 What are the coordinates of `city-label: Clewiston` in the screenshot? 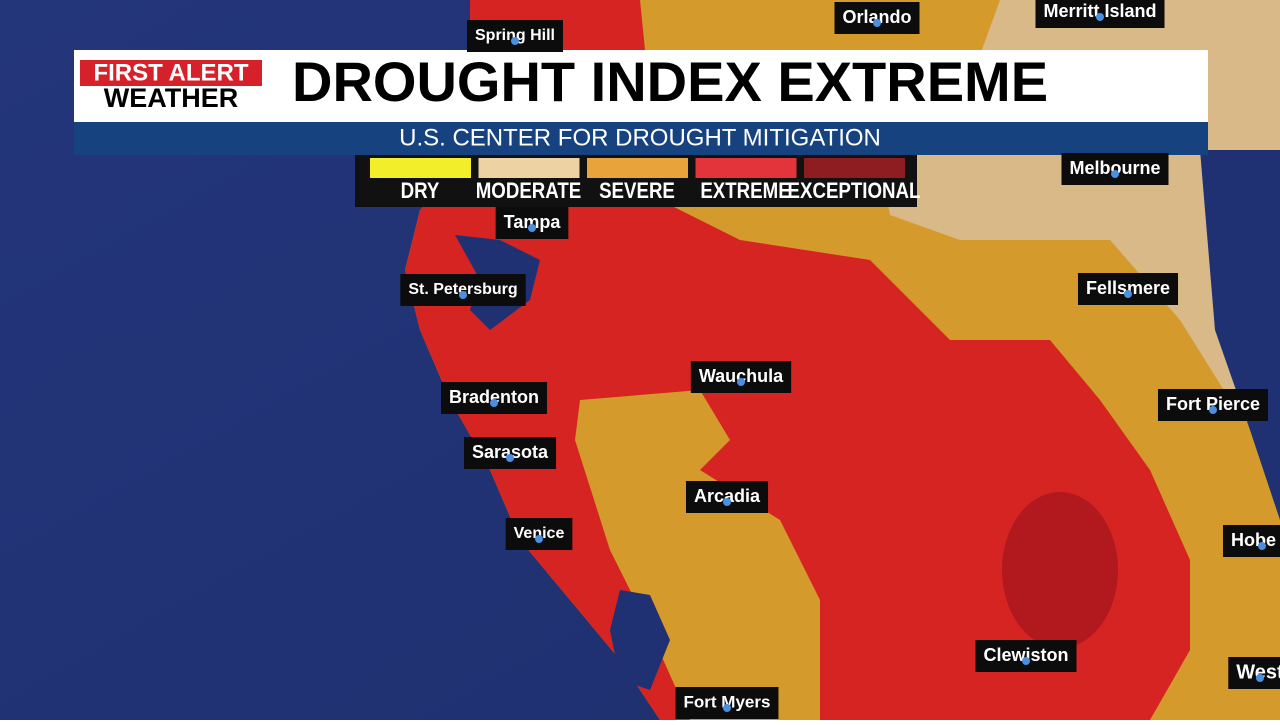 It's located at (1025, 655).